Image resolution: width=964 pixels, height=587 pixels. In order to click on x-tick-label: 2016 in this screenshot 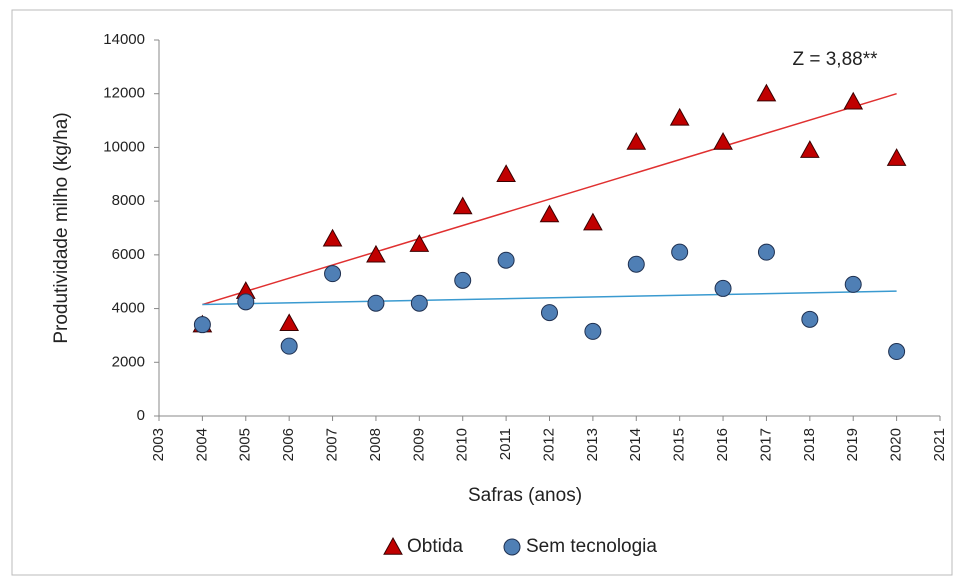, I will do `click(722, 444)`.